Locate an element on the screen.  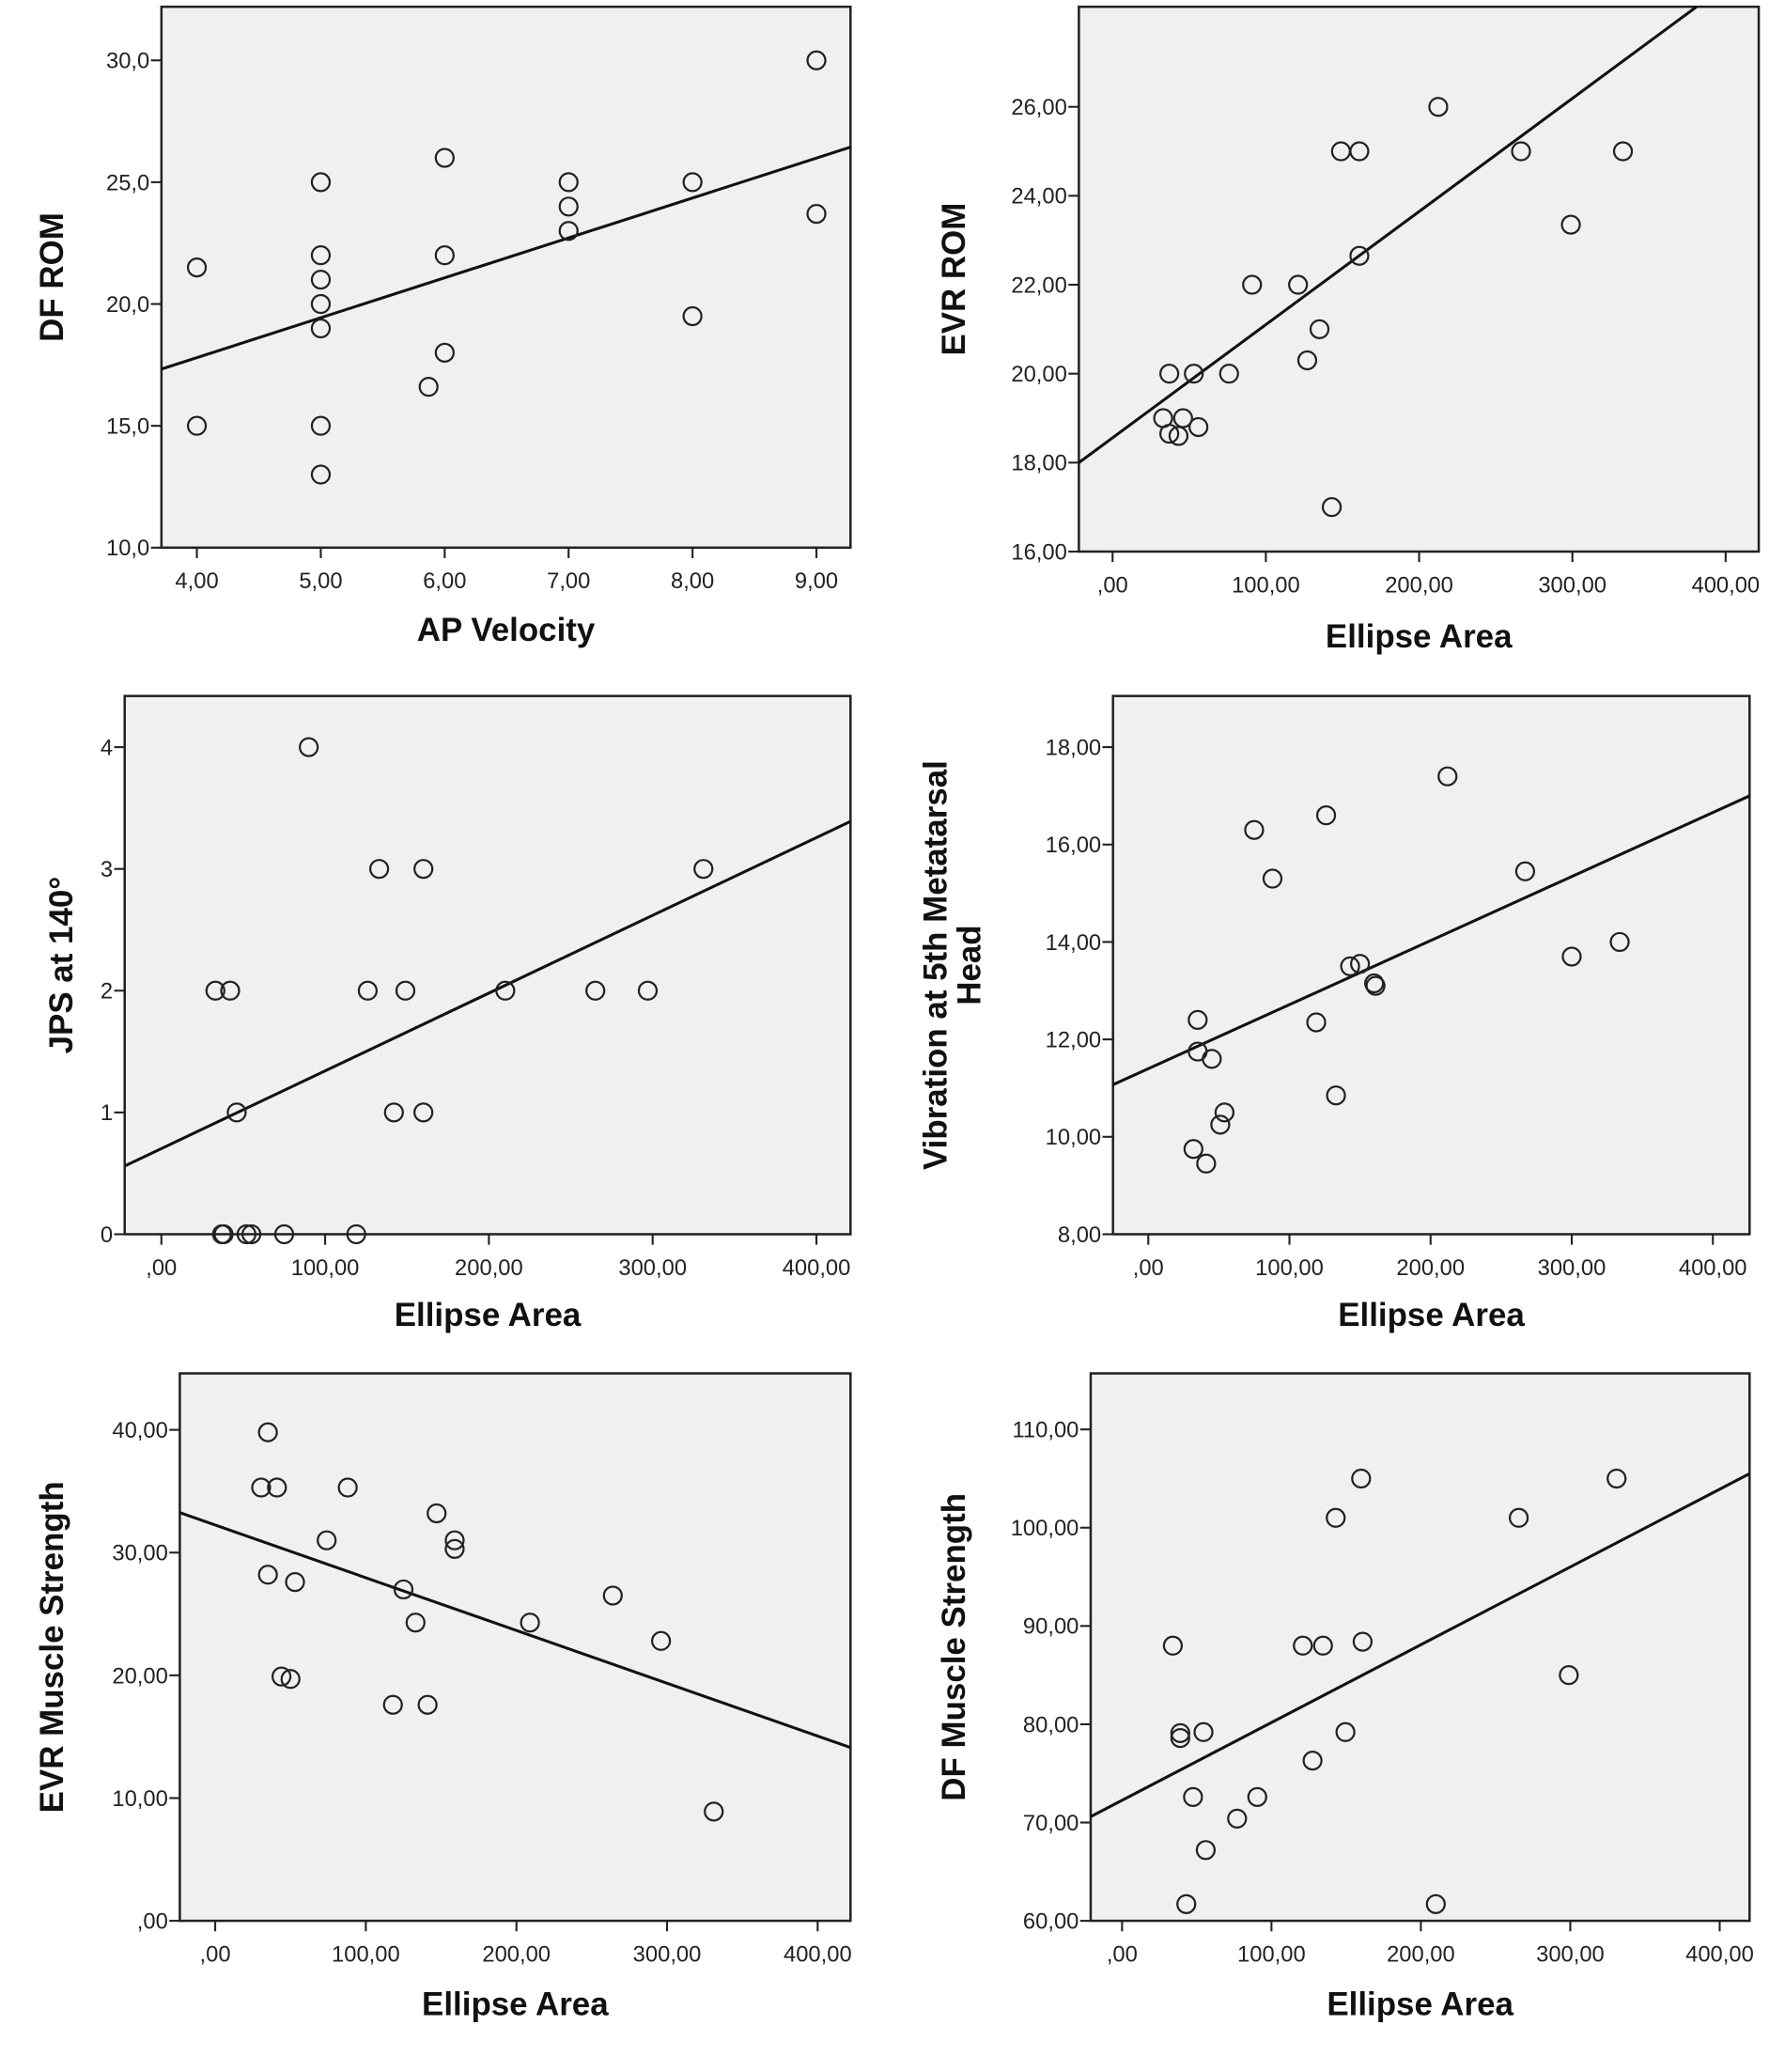
y-tick-label: 10,0 is located at coordinates (128, 548).